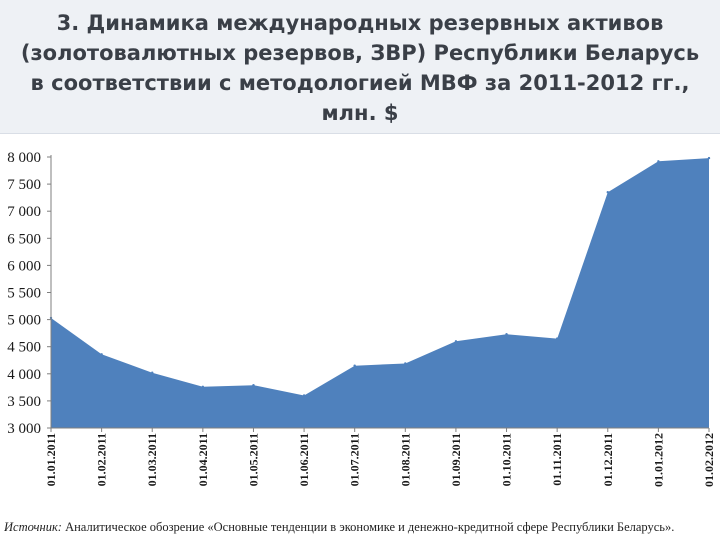 The height and width of the screenshot is (540, 720). Describe the element at coordinates (24, 185) in the screenshot. I see `y-tick-label: 7 500` at that location.